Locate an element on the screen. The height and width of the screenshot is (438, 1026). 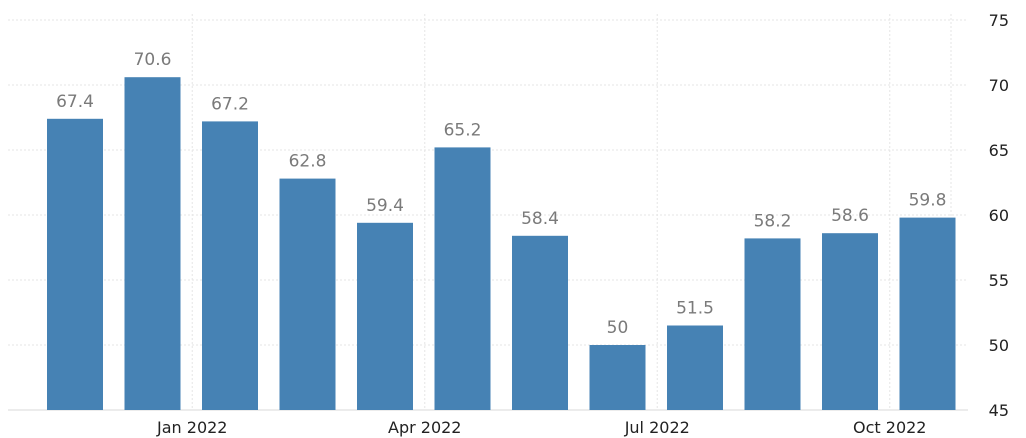
y-tick-label: 55 is located at coordinates (999, 280).